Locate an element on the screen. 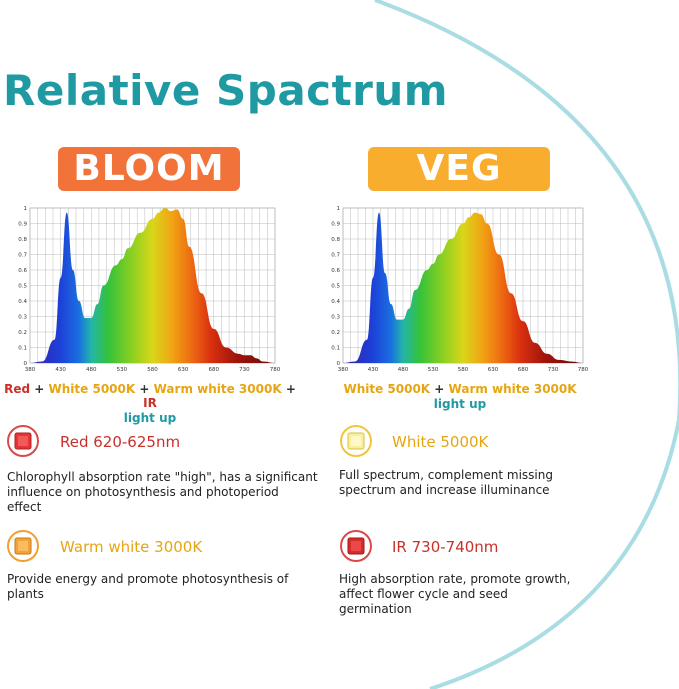  page-title: Relative Spactrum is located at coordinates (226, 90).